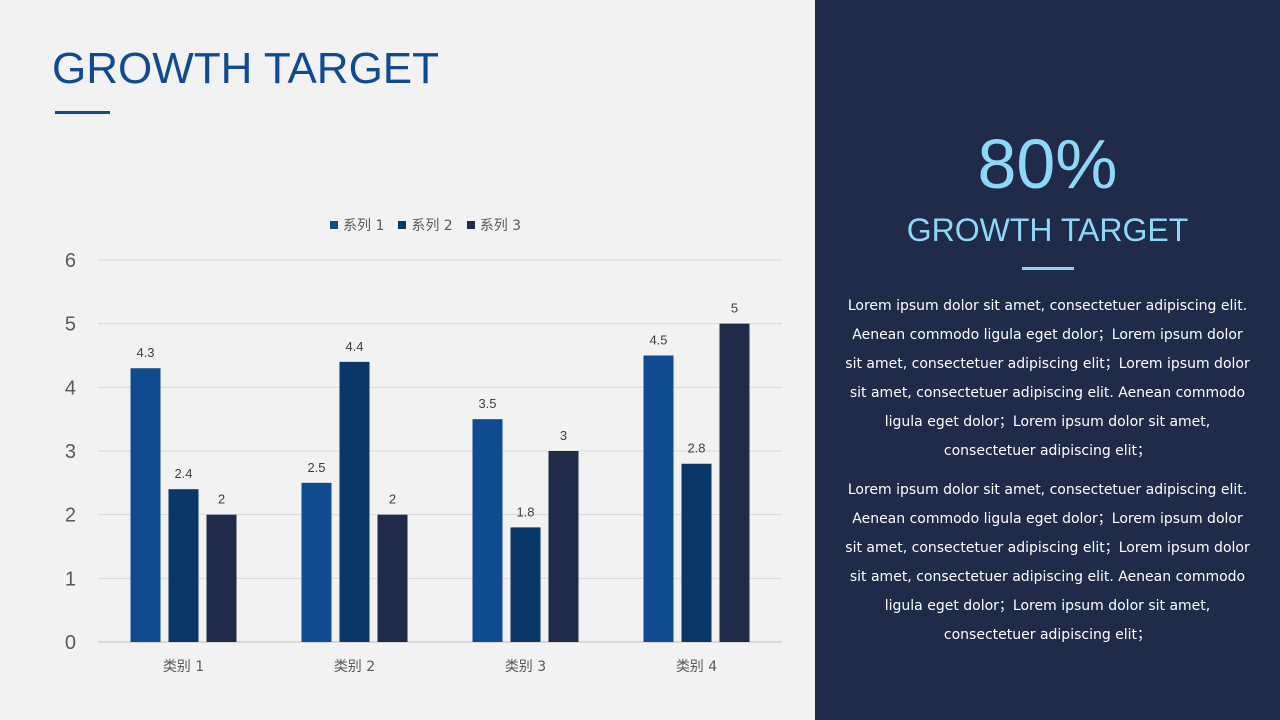 This screenshot has height=720, width=1280. I want to click on y-tick-label: 2, so click(70, 516).